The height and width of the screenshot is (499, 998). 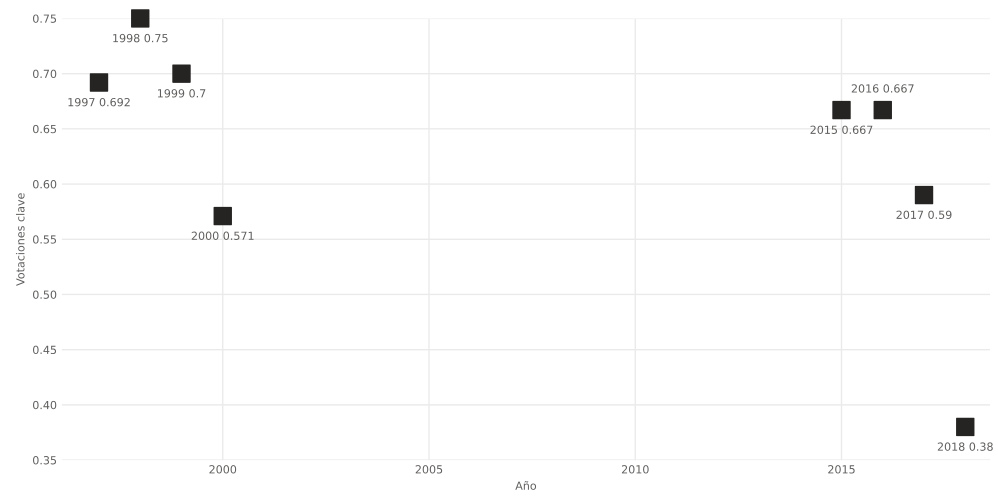 What do you see at coordinates (44, 74) in the screenshot?
I see `y-tick-label: 0.70` at bounding box center [44, 74].